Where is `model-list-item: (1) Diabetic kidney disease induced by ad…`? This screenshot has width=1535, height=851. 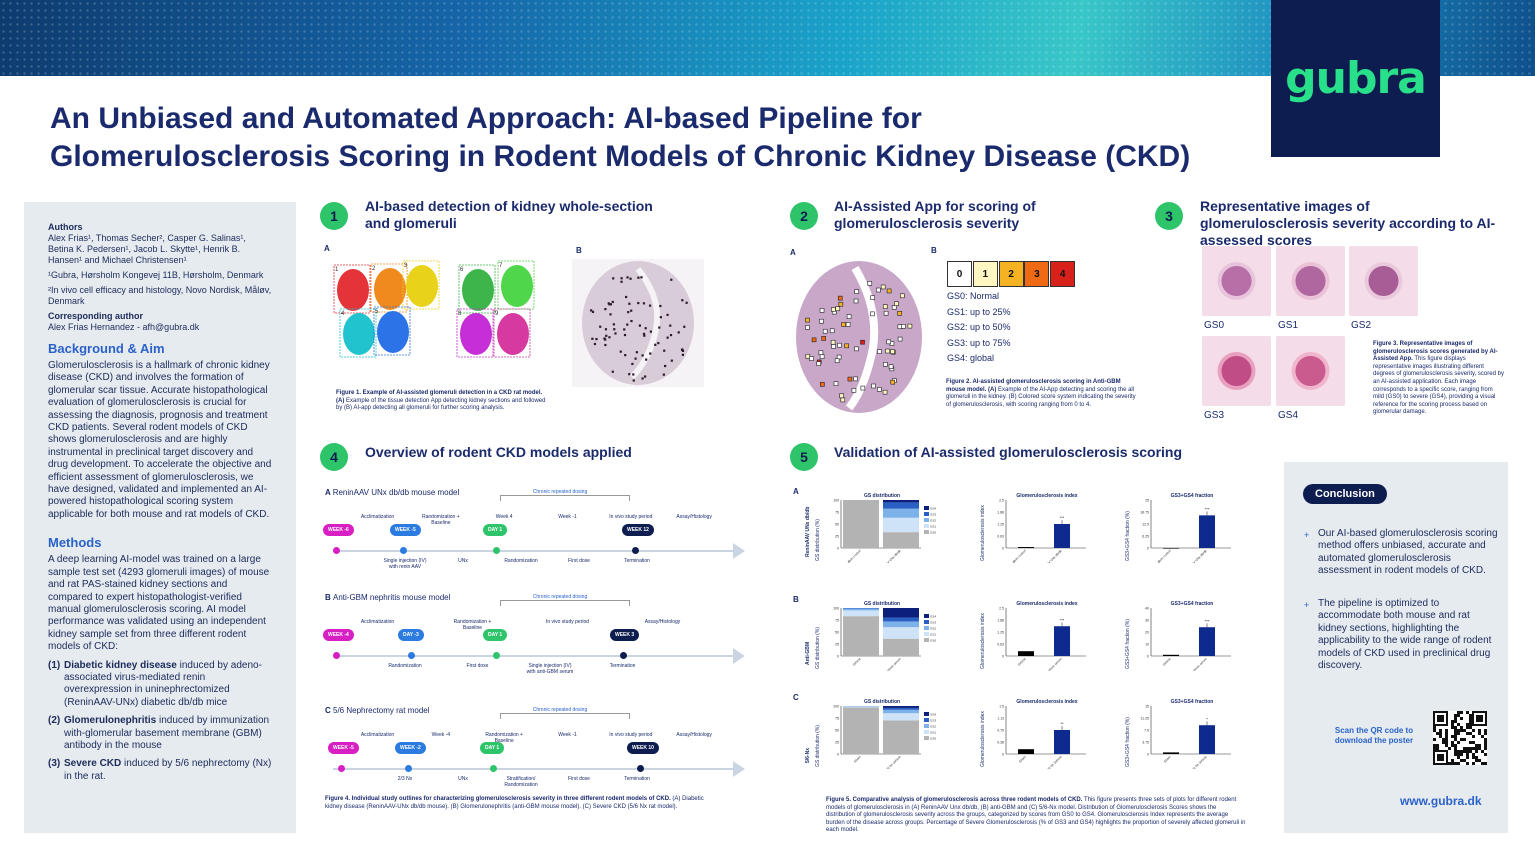 model-list-item: (1) Diabetic kidney disease induced by ad… is located at coordinates (160, 685).